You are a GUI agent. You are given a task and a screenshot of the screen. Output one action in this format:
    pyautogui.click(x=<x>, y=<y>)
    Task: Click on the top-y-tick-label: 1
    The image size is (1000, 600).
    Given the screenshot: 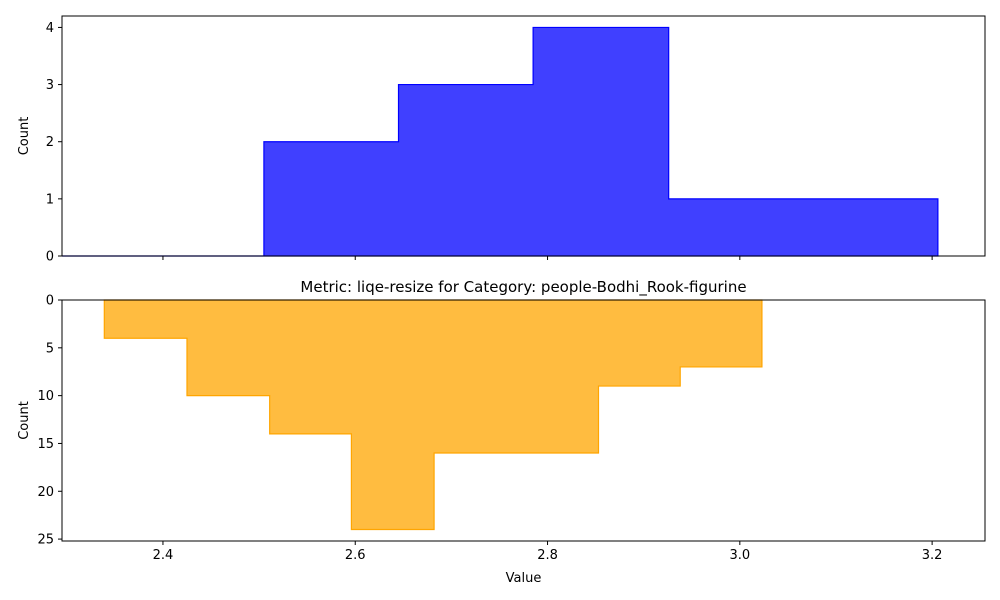 What is the action you would take?
    pyautogui.click(x=50, y=199)
    